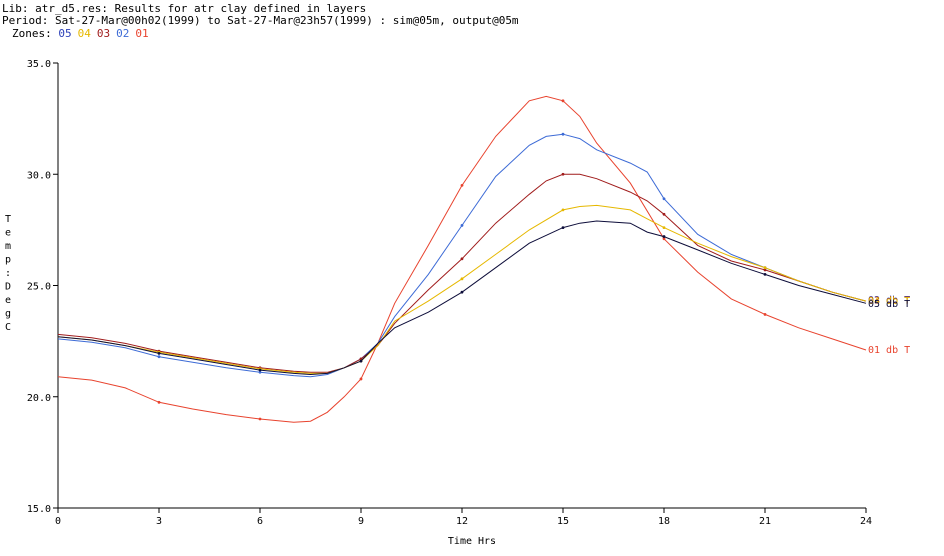 The height and width of the screenshot is (556, 944). I want to click on end-label: 05 db T, so click(889, 304).